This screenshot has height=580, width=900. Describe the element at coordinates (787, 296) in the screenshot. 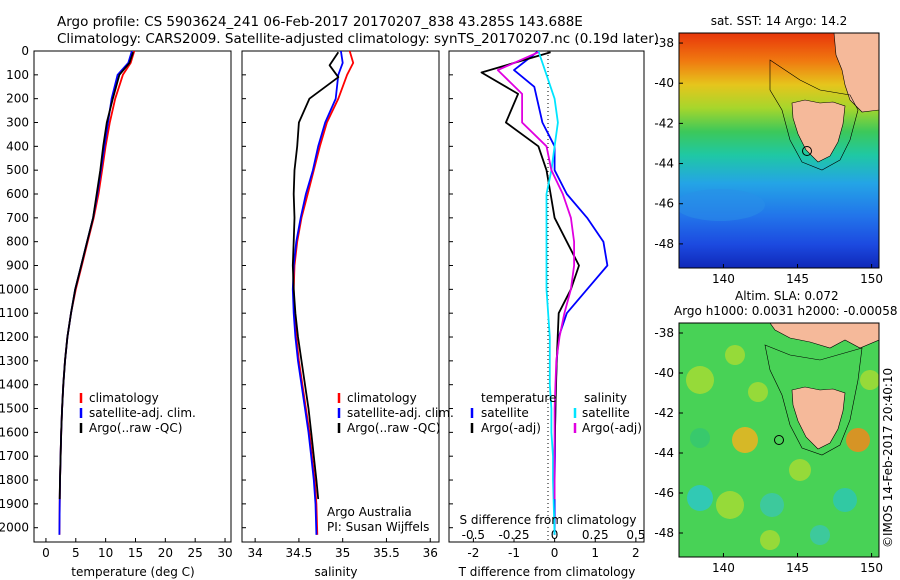

I see `sla-map-title: Altim. SLA: 0.072` at that location.